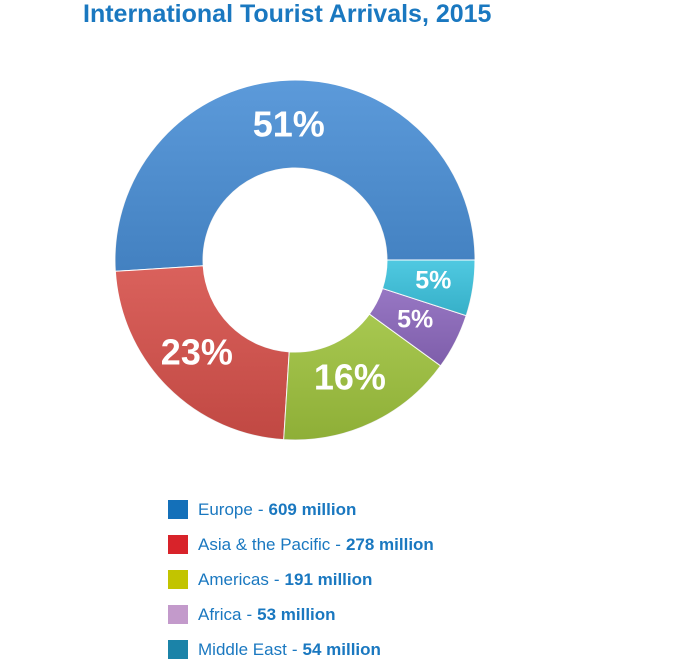 The height and width of the screenshot is (667, 675). I want to click on legend-item-americas: Americas -191 million, so click(301, 579).